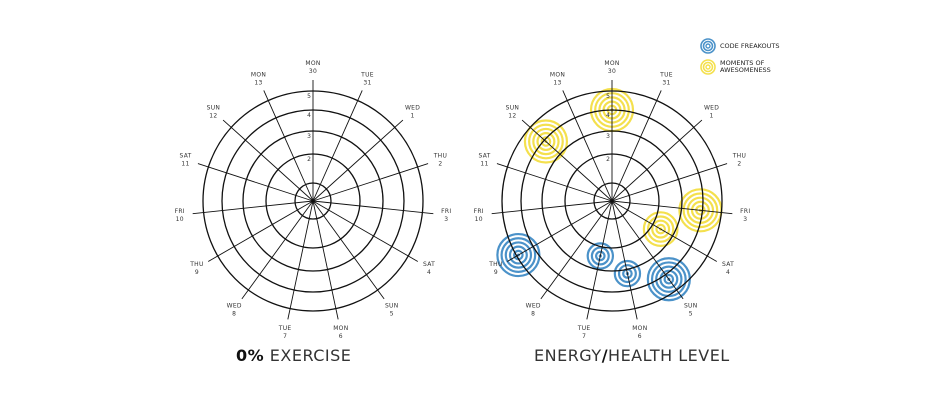  I want to click on axis-label-date: 30, so click(313, 71).